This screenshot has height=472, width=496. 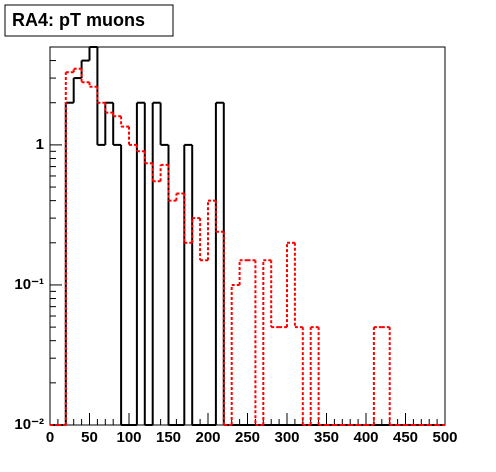 I want to click on x-tick-label: 200, so click(x=207, y=437).